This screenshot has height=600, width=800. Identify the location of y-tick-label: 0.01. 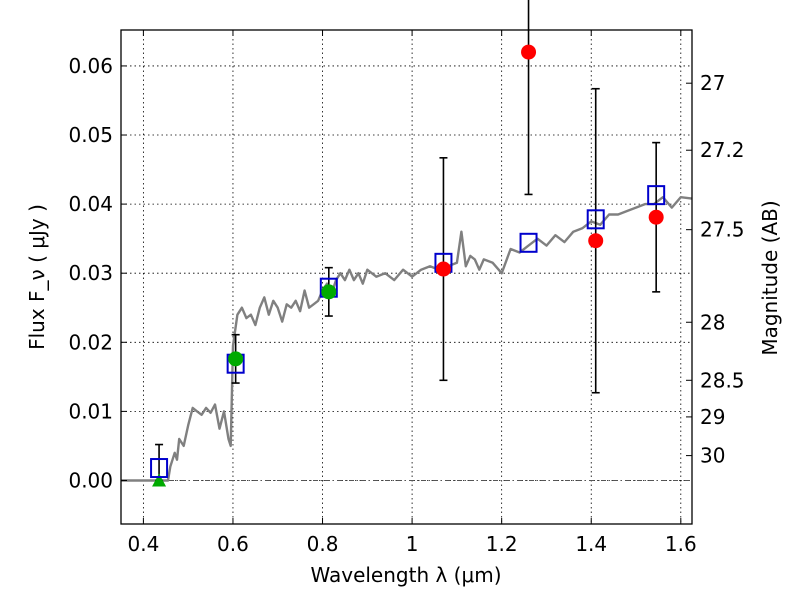
(90, 411).